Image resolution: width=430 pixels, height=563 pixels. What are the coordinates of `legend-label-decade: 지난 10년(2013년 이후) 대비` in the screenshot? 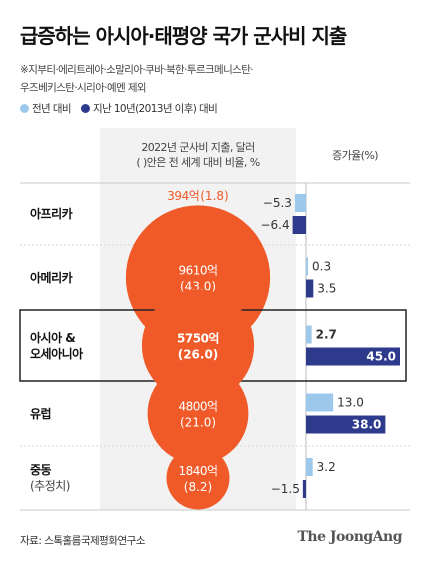 It's located at (155, 109).